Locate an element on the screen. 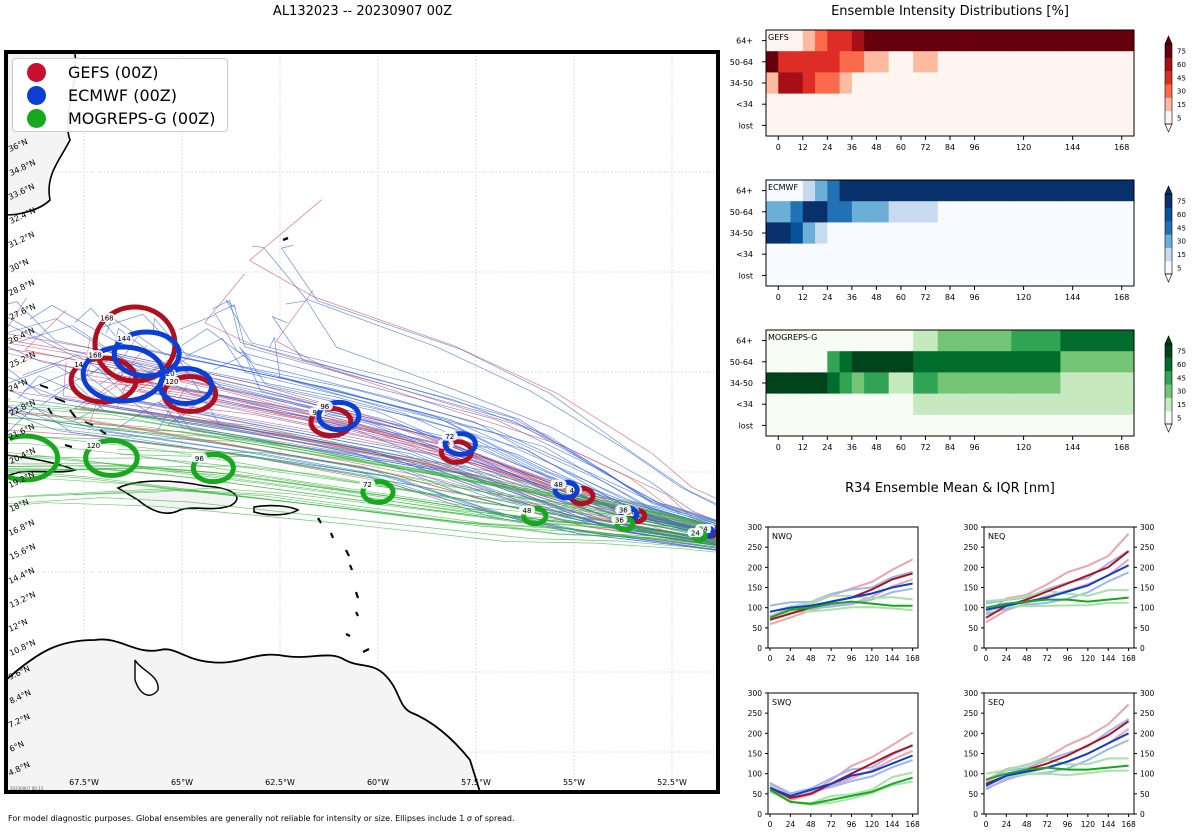 The height and width of the screenshot is (840, 1200). r34-y-tick-label: 100 is located at coordinates (755, 608).